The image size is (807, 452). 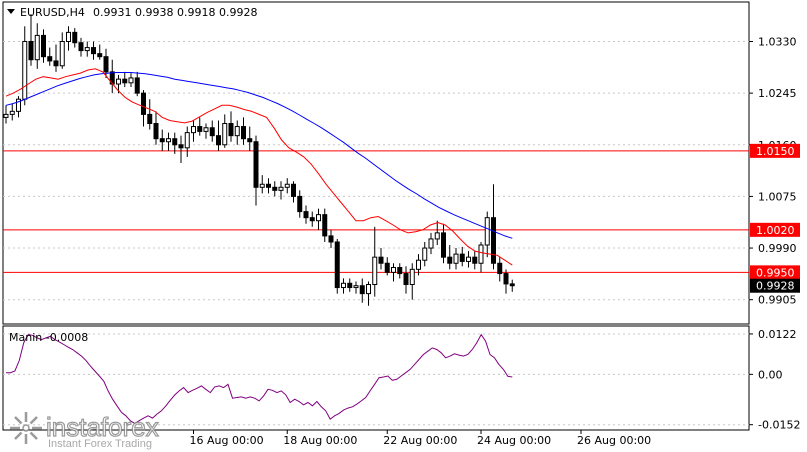 I want to click on price-tick-label: 0.9905, so click(x=777, y=300).